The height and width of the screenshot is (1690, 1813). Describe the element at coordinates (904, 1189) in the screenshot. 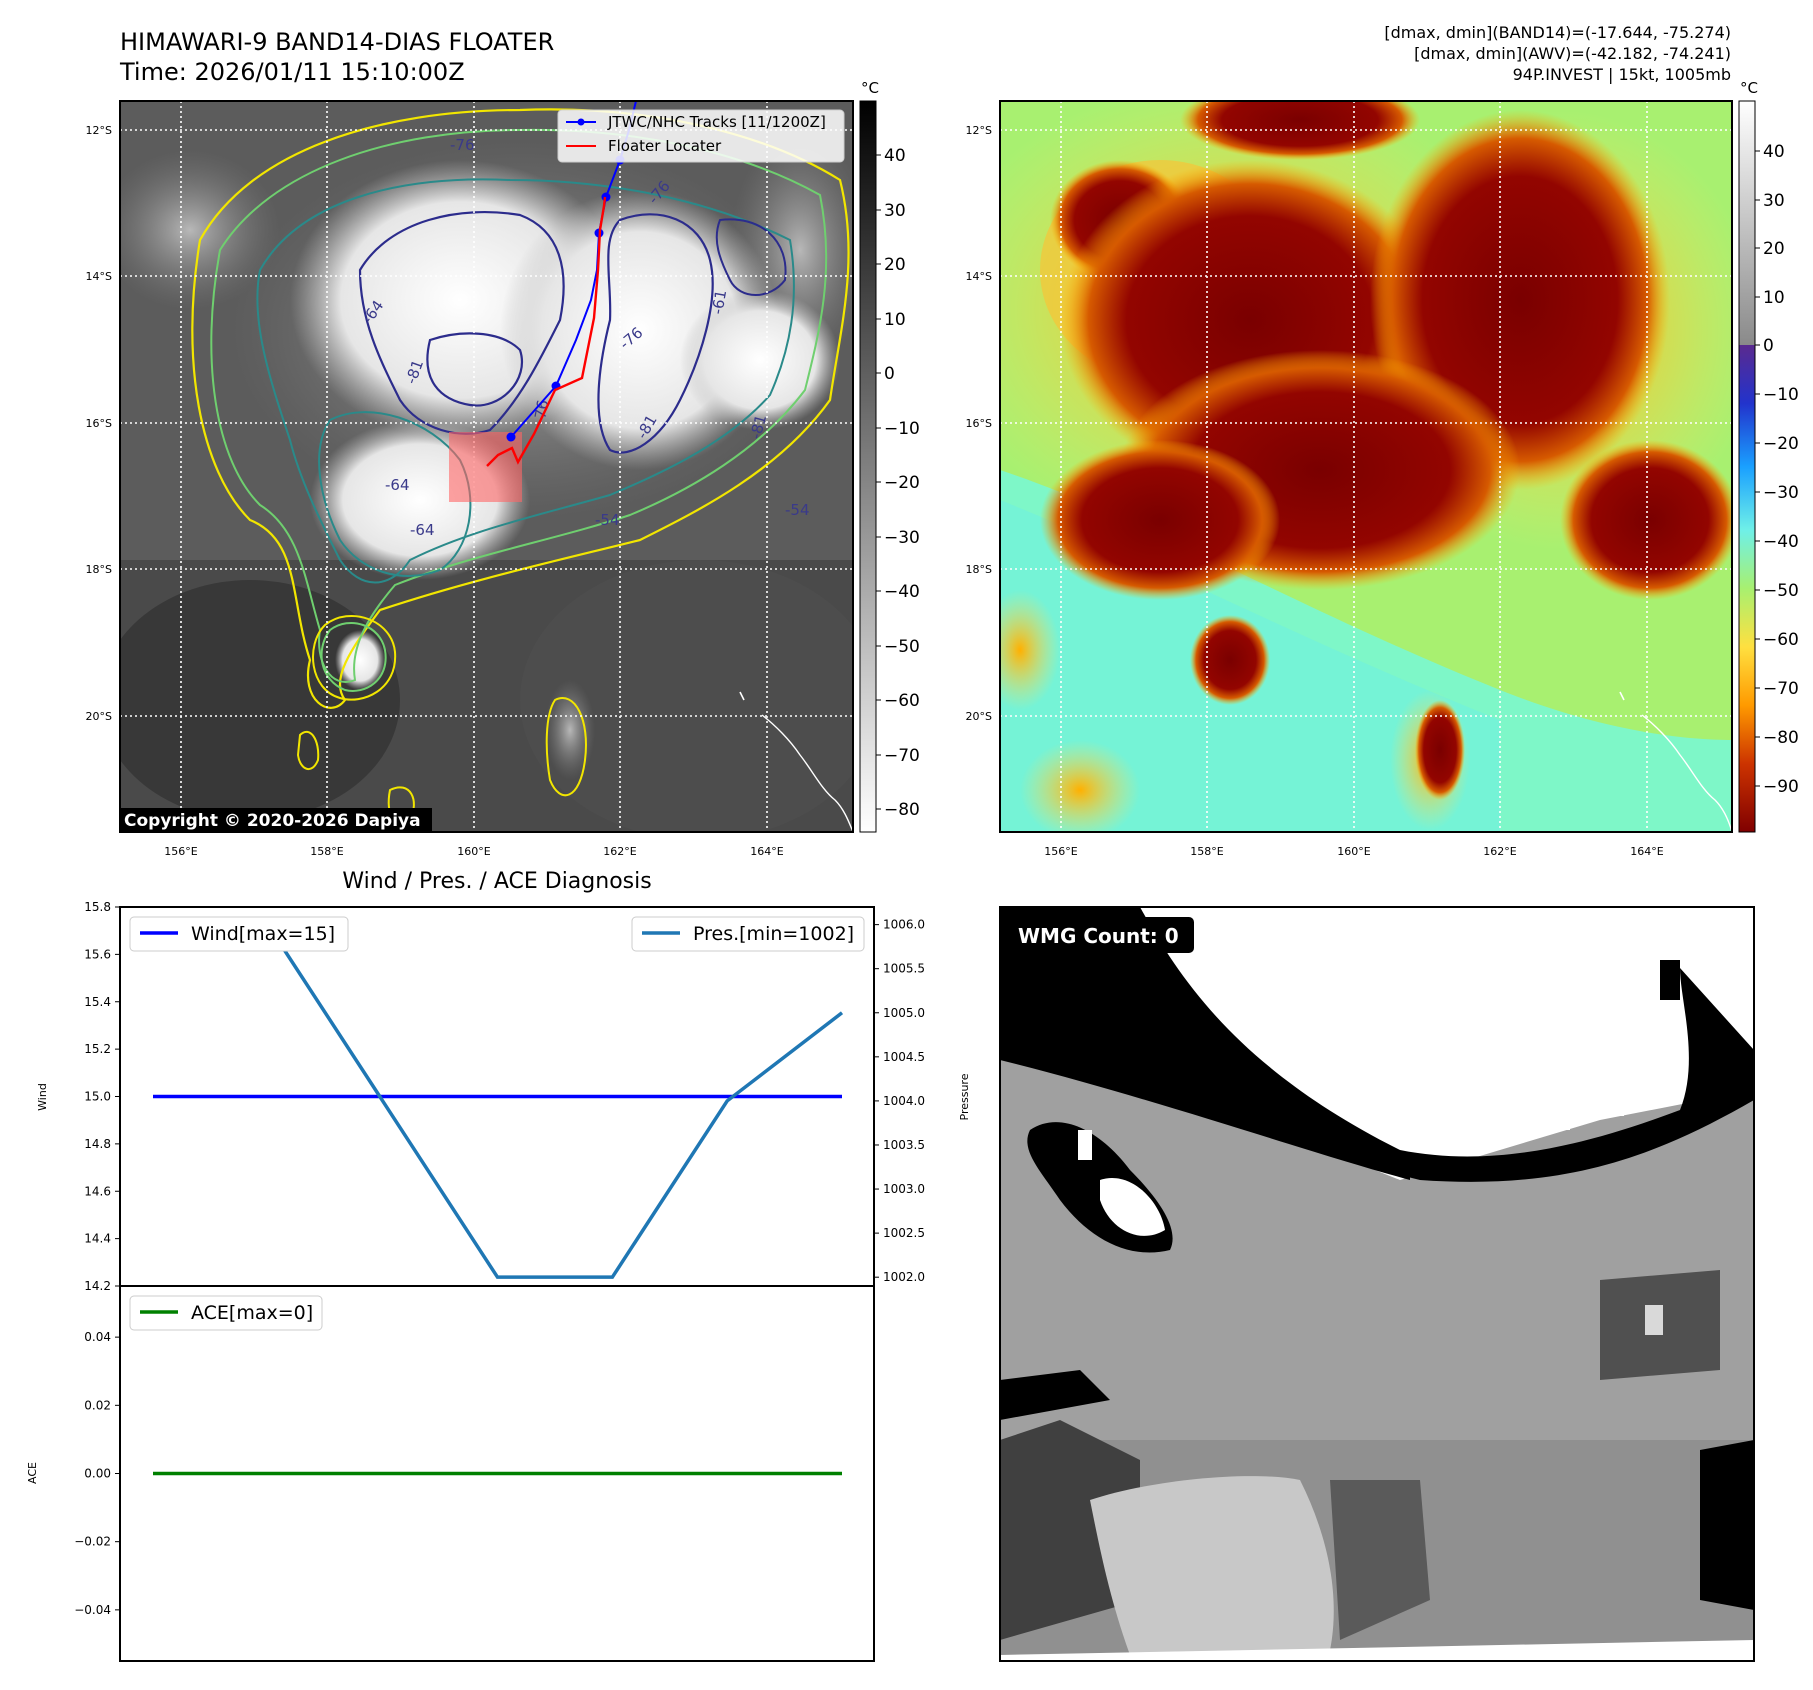

I see `tick-label: 1003.0` at that location.